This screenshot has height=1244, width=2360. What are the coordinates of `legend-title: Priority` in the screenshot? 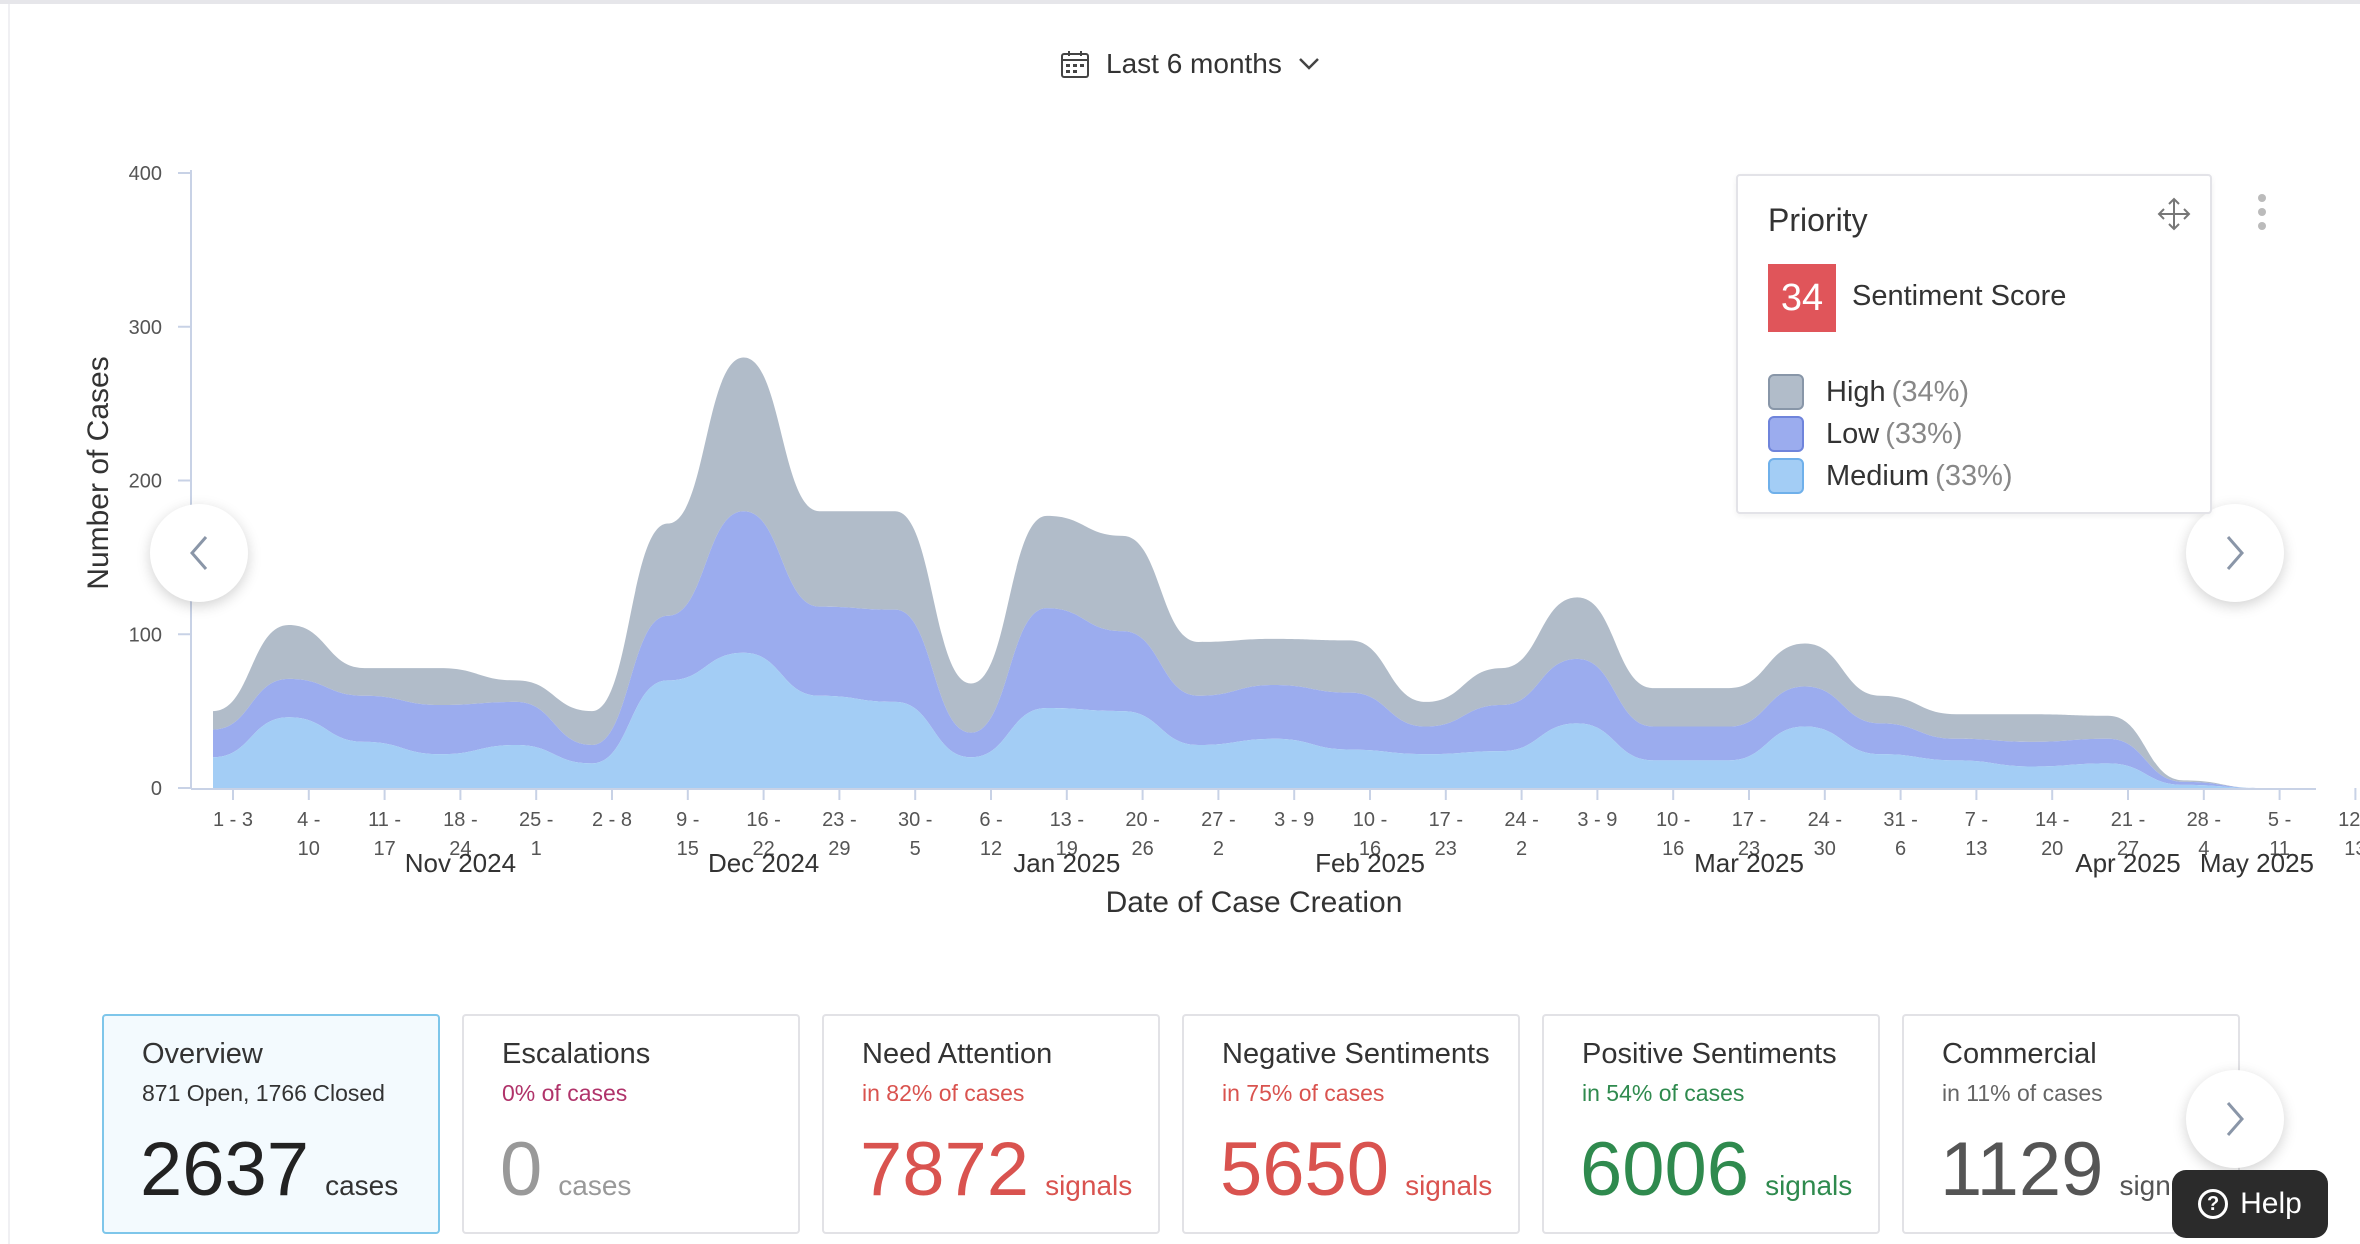 It's located at (1818, 220).